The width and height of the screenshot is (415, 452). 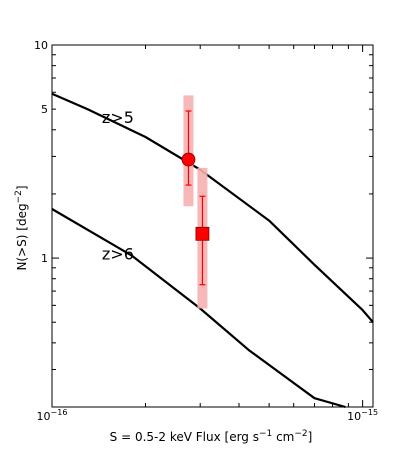 What do you see at coordinates (52, 415) in the screenshot?
I see `x-tick-label: 10−16` at bounding box center [52, 415].